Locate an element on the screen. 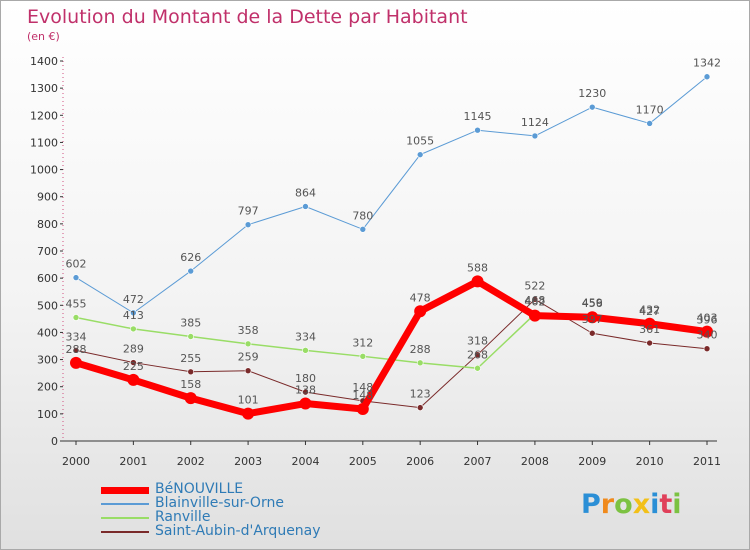 This screenshot has width=750, height=550. data-label: 413 is located at coordinates (133, 315).